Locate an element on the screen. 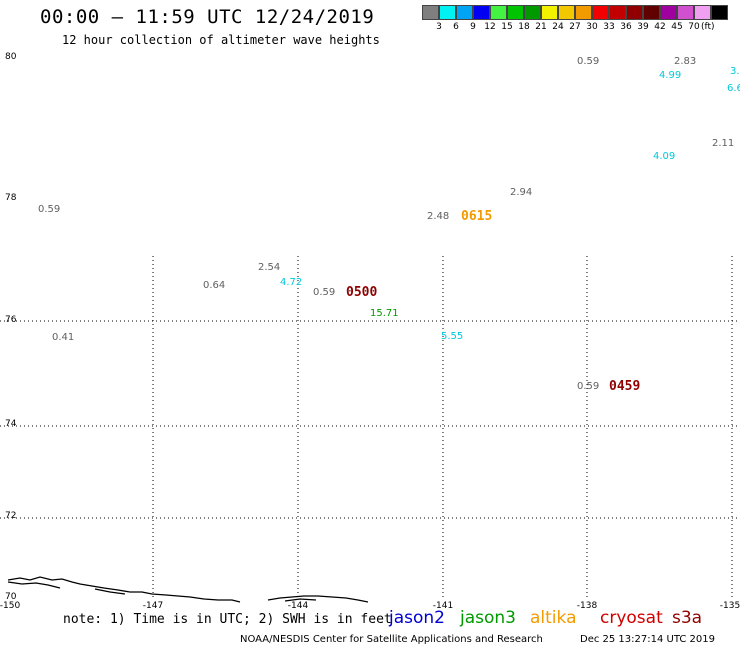 Image resolution: width=740 pixels, height=650 pixels. satellite-legend-s3a: s3a is located at coordinates (687, 618).